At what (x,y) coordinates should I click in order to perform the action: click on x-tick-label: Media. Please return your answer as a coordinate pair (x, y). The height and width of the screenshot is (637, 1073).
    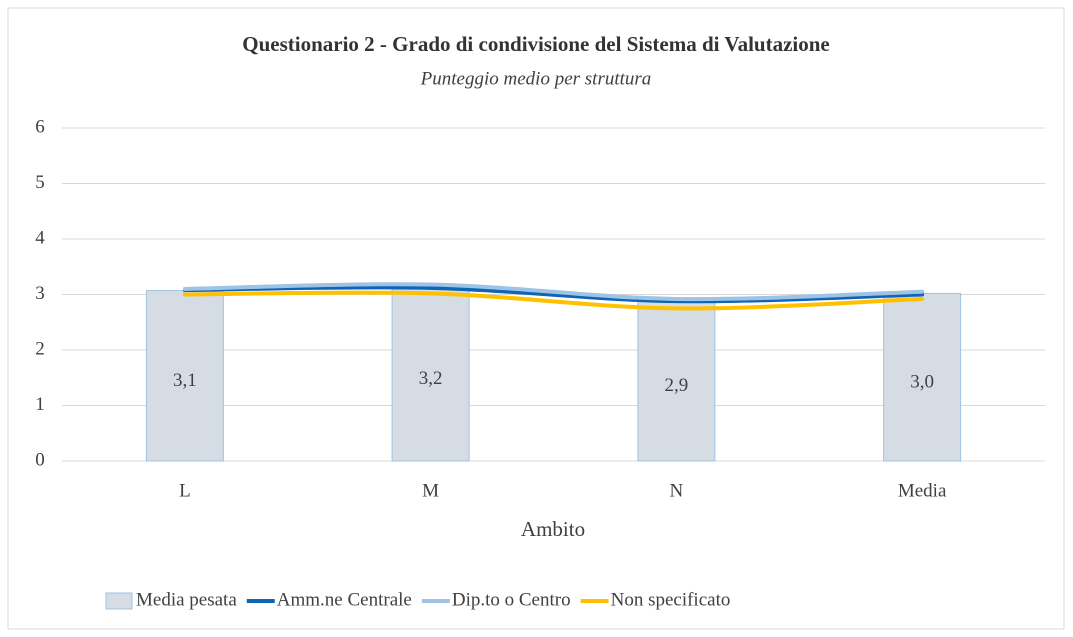
    Looking at the image, I should click on (922, 490).